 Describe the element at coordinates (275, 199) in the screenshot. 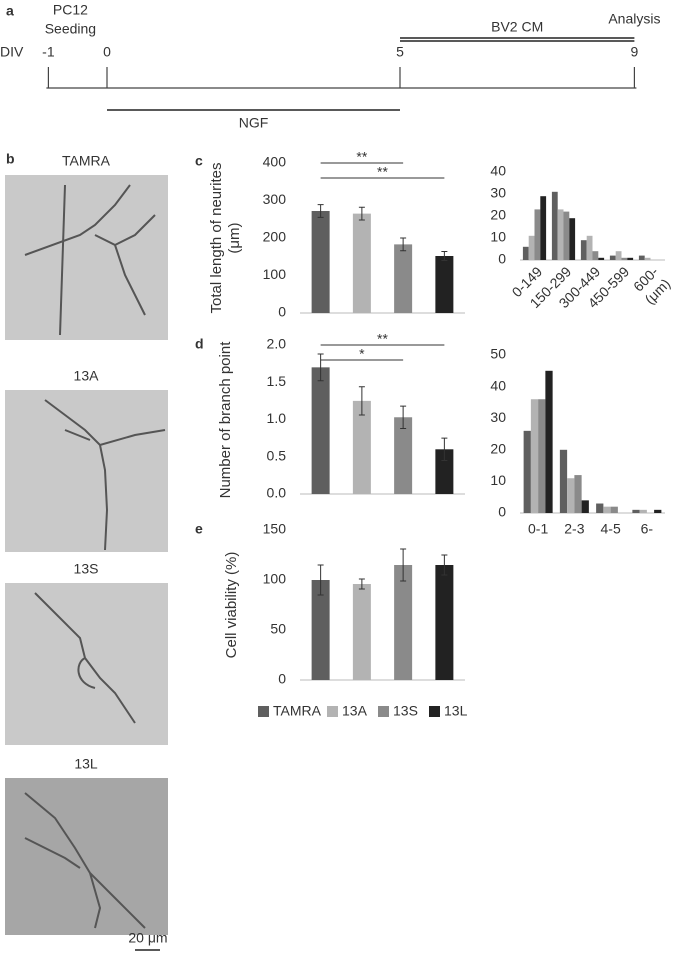

I see `y-tick-label: 300` at that location.